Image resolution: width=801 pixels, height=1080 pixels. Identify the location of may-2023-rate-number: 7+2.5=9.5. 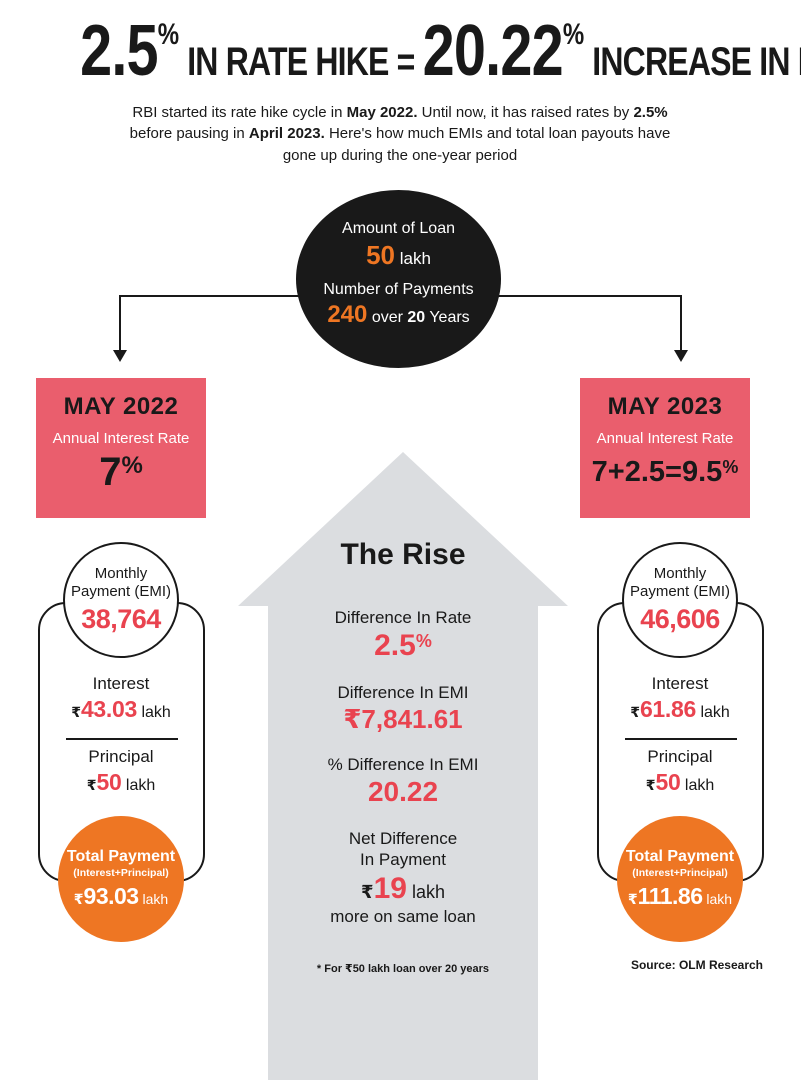
(657, 472).